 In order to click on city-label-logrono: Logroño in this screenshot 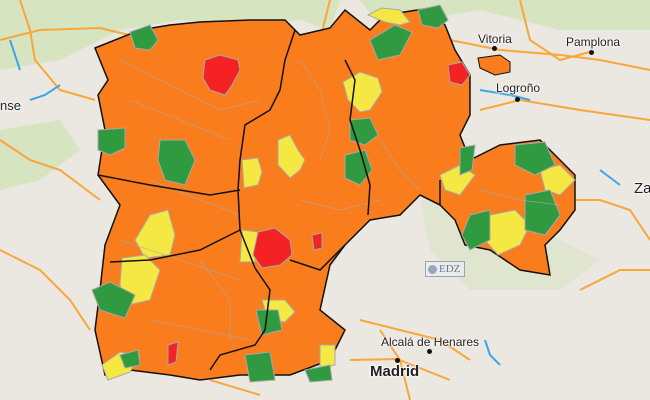, I will do `click(518, 88)`.